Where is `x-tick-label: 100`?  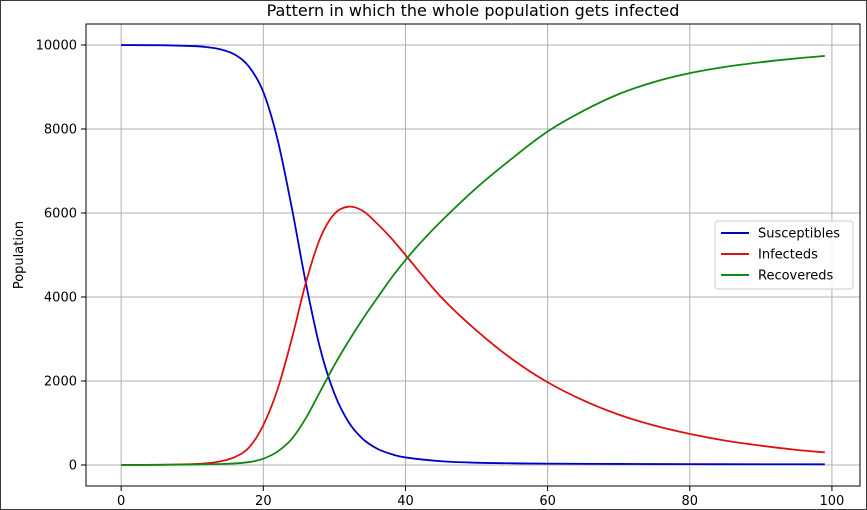 x-tick-label: 100 is located at coordinates (832, 501).